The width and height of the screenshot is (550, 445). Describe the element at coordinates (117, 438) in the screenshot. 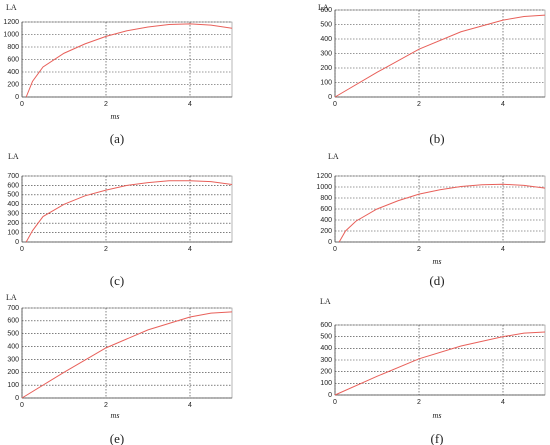

I see `caption: (e)` at that location.